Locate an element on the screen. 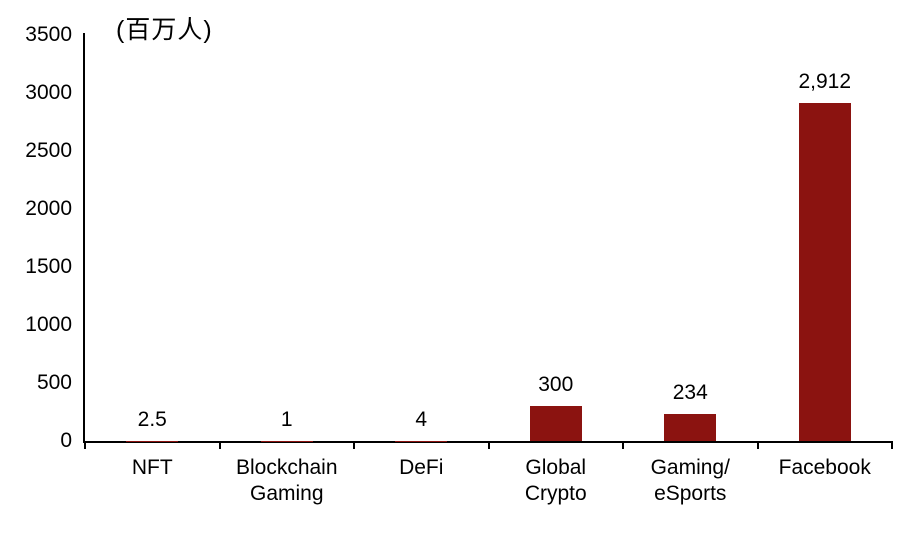 The image size is (910, 541). x-axis-category-label: Facebook is located at coordinates (824, 467).